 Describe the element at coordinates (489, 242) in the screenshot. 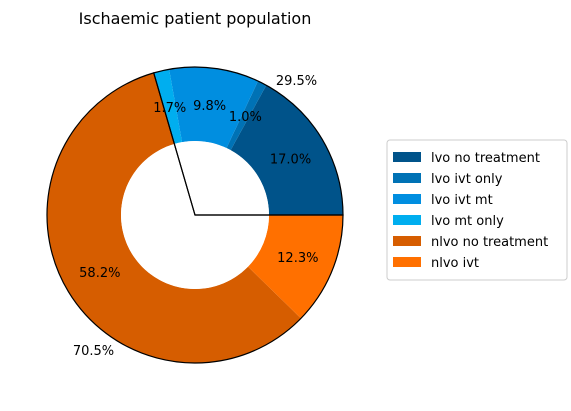

I see `legend-label-nlvo-no-treatment: nlvo no treatment` at that location.